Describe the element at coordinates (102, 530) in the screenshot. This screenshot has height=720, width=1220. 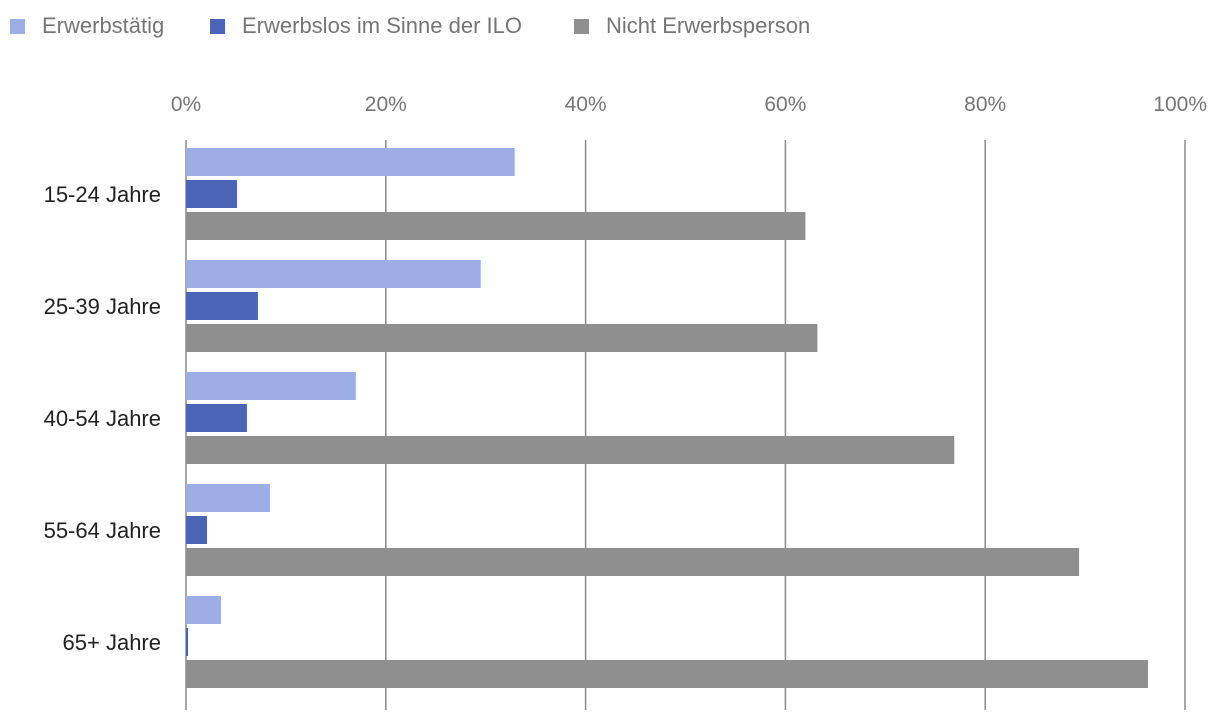
I see `category-label: 55-64 Jahre` at that location.